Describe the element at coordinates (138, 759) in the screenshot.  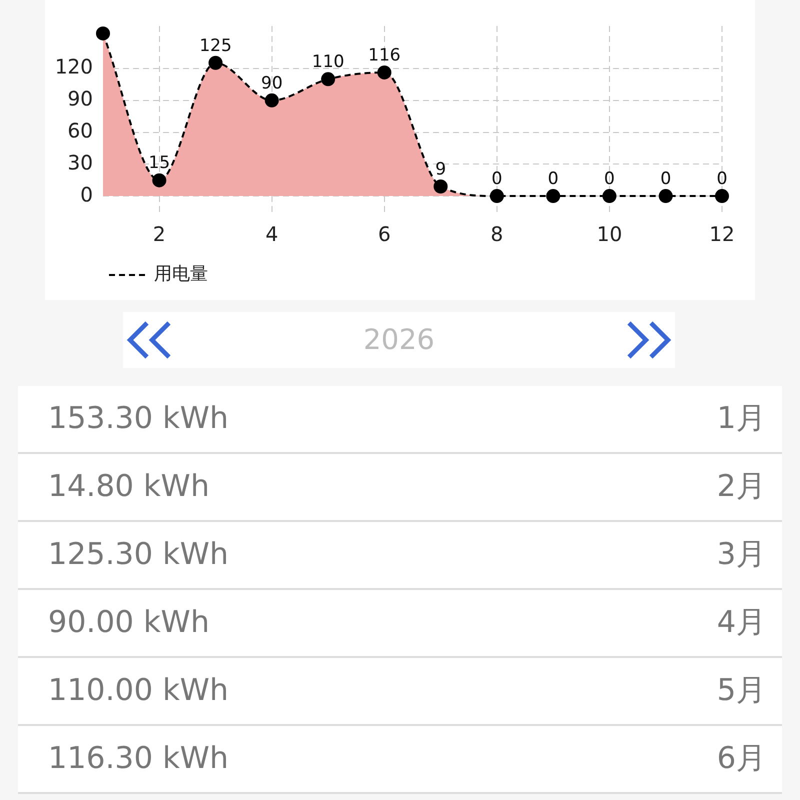
I see `text: 116.30 kWh` at that location.